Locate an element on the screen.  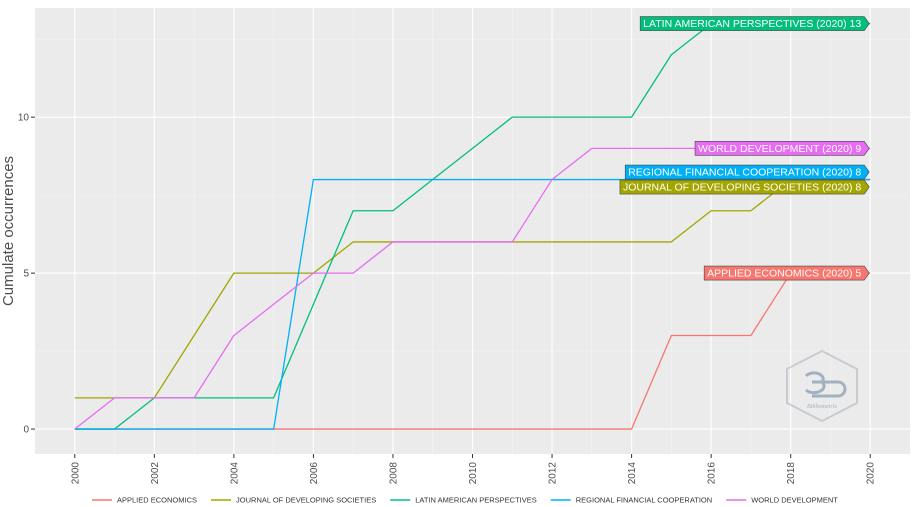
x-tick-label: 2020 is located at coordinates (871, 473).